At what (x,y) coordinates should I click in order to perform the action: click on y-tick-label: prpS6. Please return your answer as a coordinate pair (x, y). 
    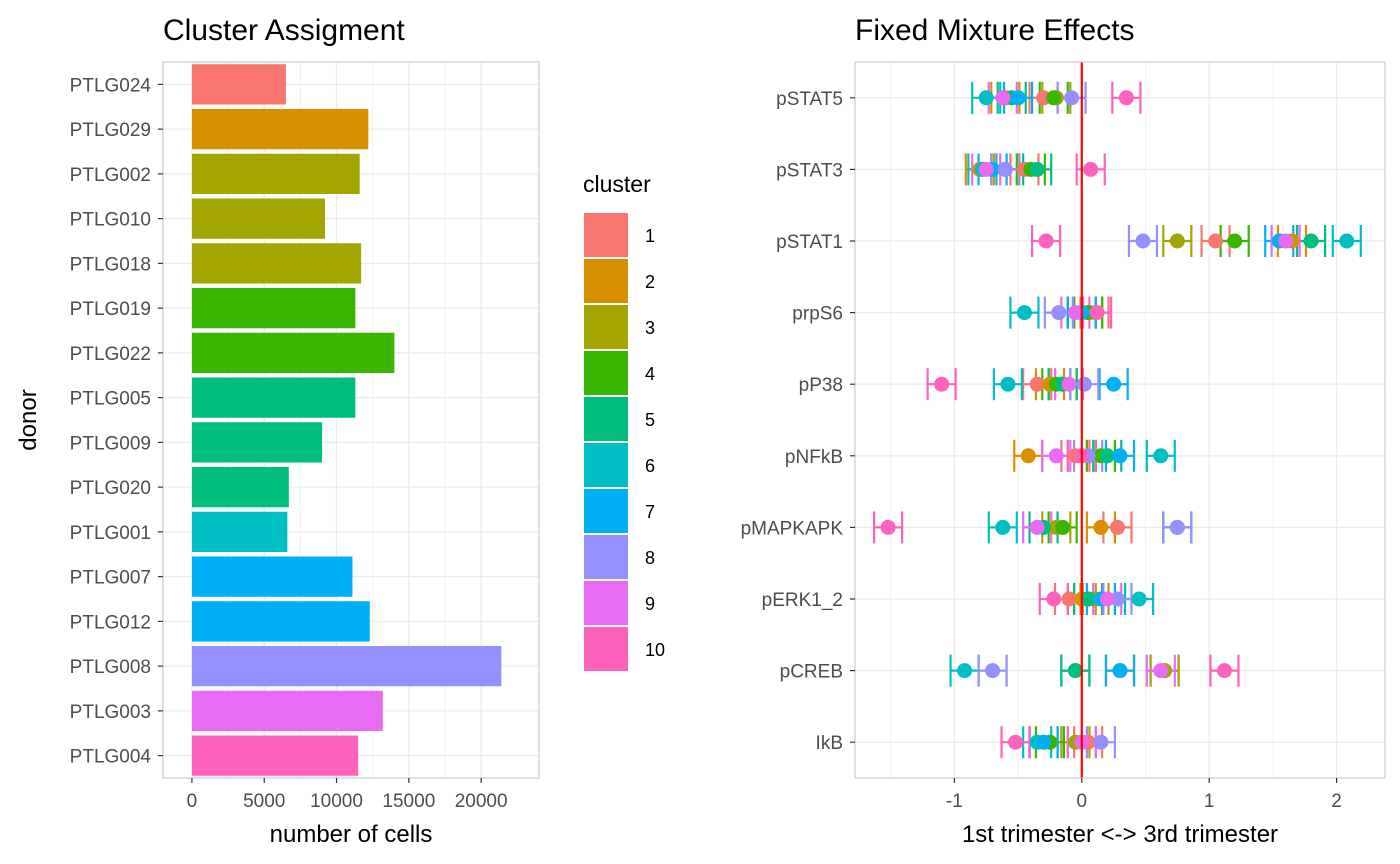
    Looking at the image, I should click on (817, 314).